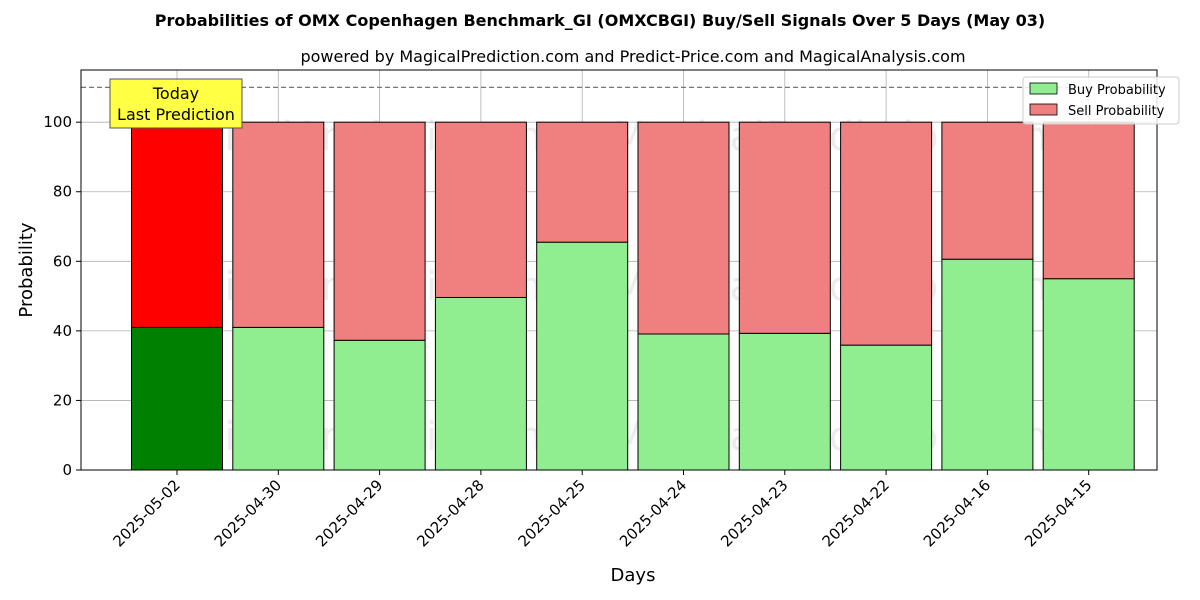 This screenshot has width=1200, height=600. Describe the element at coordinates (62, 192) in the screenshot. I see `y-tick-label: 80` at that location.